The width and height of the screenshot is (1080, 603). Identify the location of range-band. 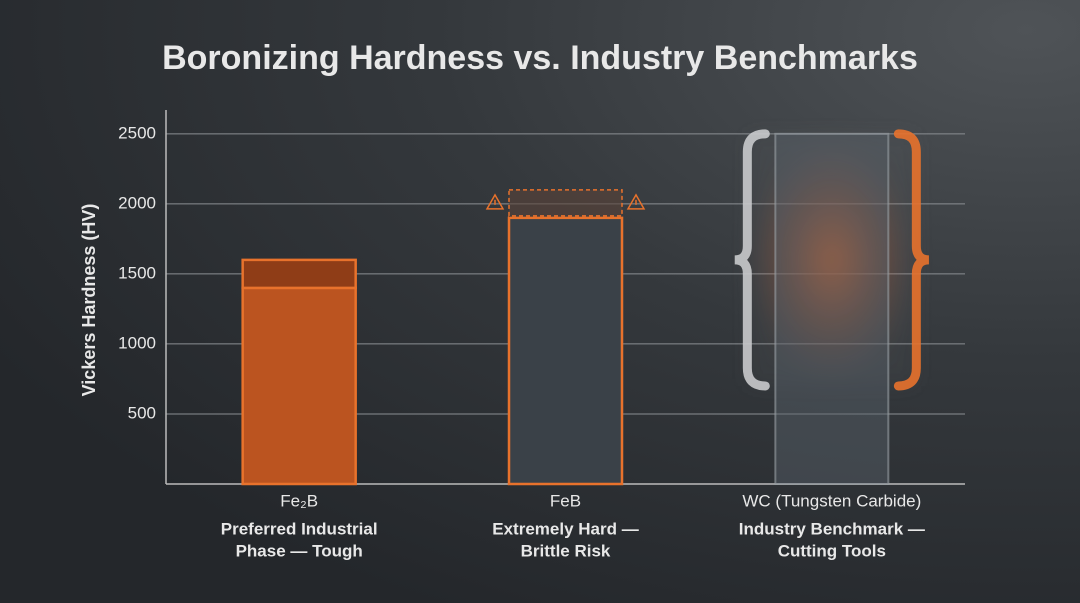
(565, 203).